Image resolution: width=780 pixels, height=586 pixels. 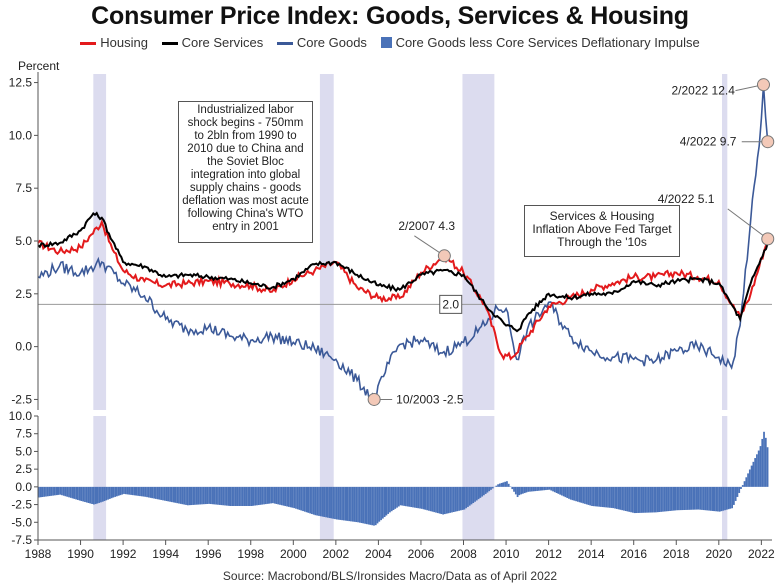 I want to click on bottom-y-tick-label: -7.5, so click(x=21, y=540).